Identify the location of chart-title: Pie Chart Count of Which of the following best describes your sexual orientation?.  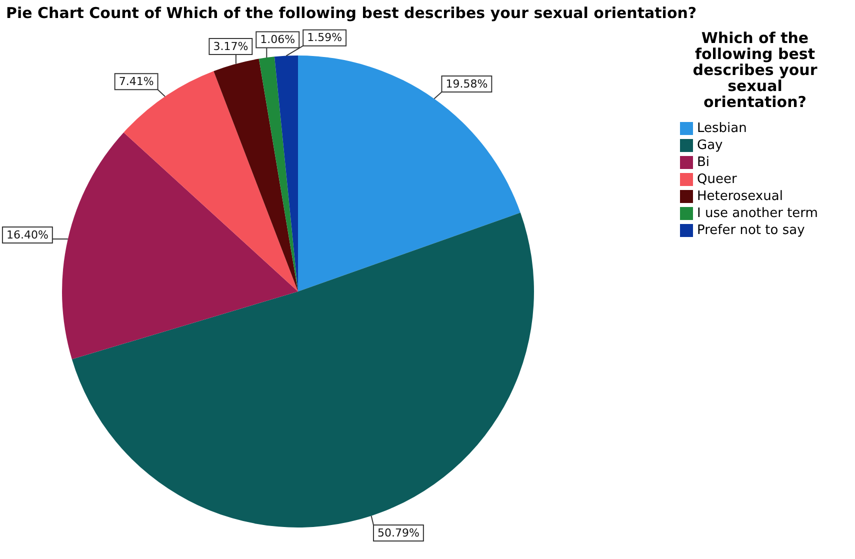
(351, 13).